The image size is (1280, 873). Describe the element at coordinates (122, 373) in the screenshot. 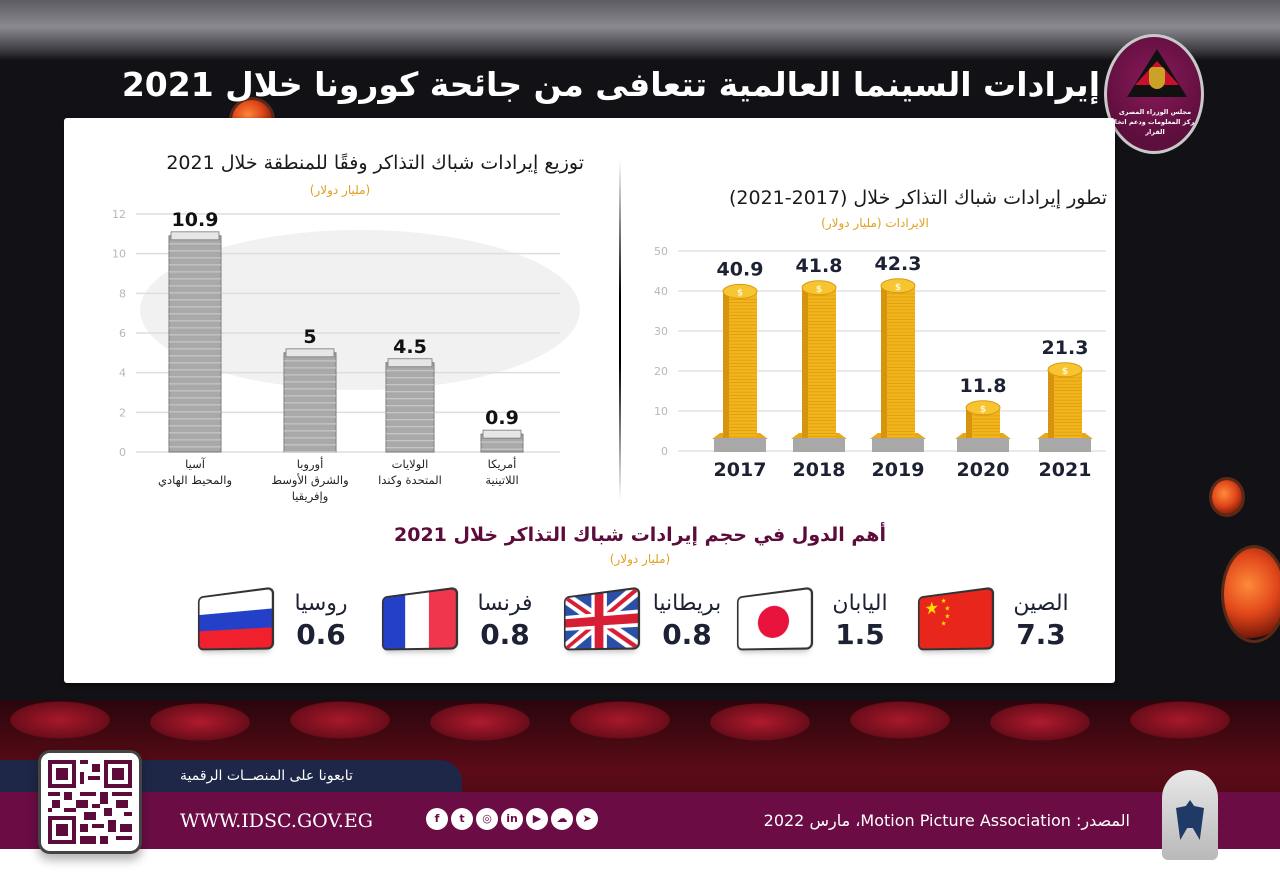

I see `y-tick-label: 4` at that location.